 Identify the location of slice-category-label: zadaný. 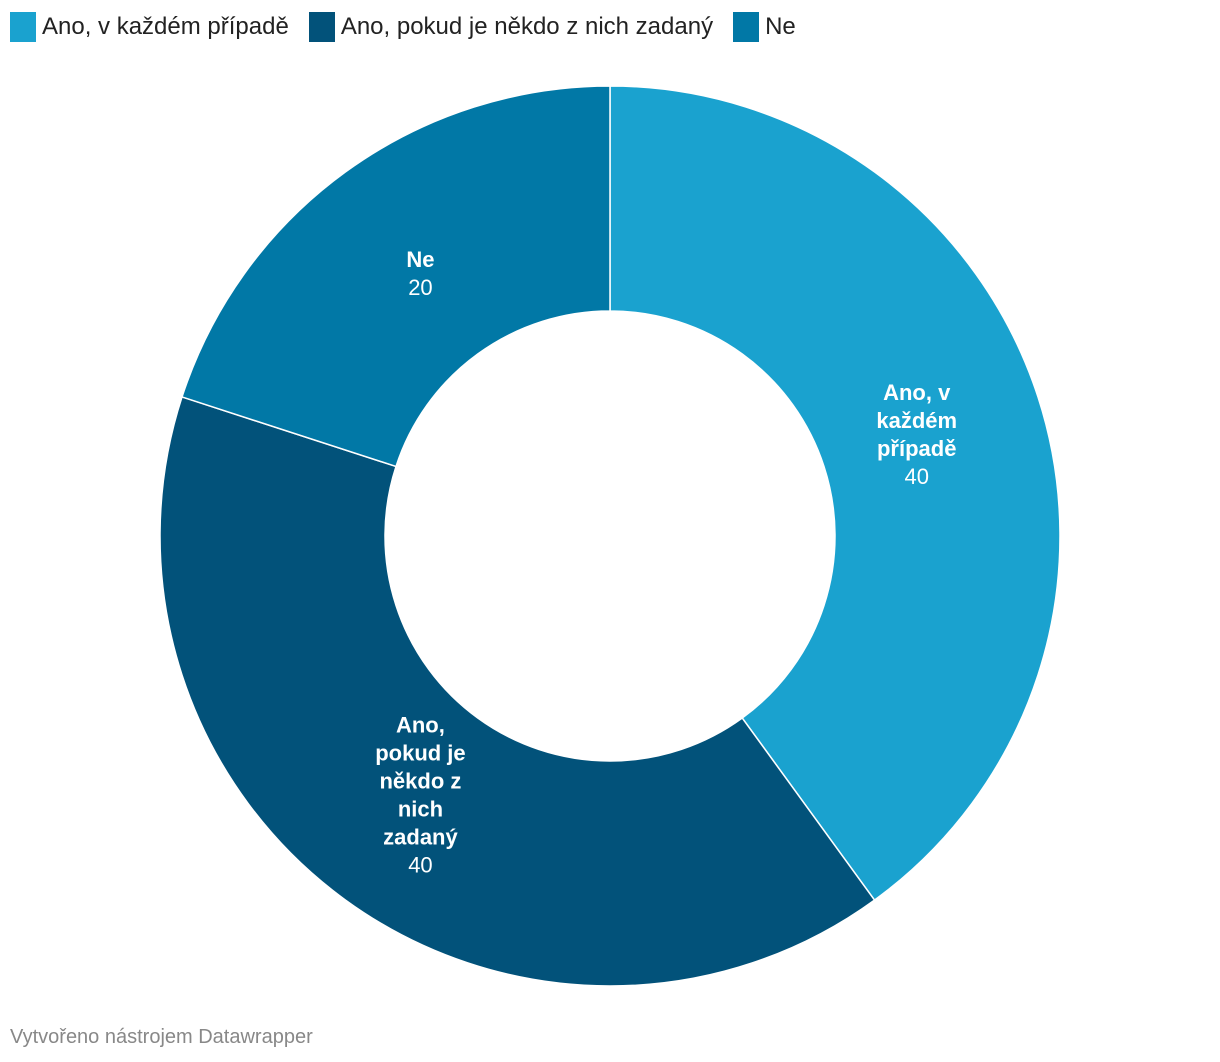
(420, 837).